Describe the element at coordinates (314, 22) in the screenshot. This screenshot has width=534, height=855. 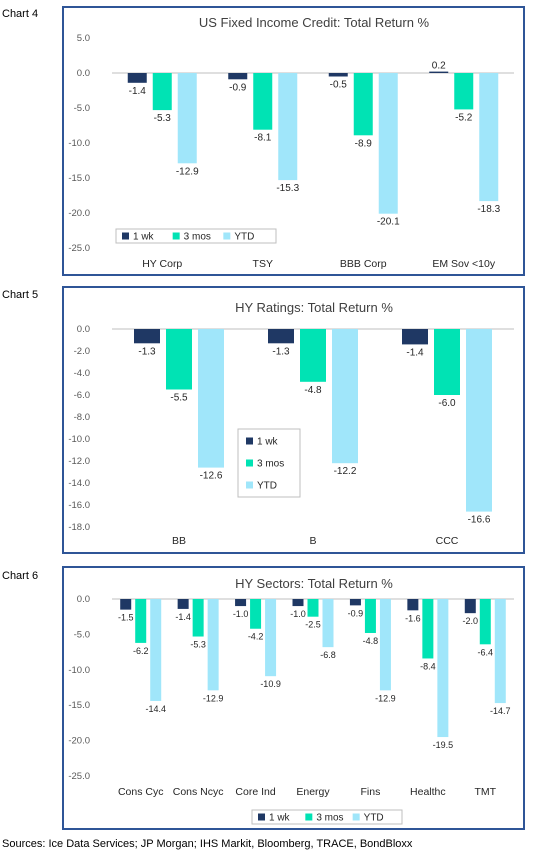
I see `chart-title: US Fixed Income Credit: Total Return %` at that location.